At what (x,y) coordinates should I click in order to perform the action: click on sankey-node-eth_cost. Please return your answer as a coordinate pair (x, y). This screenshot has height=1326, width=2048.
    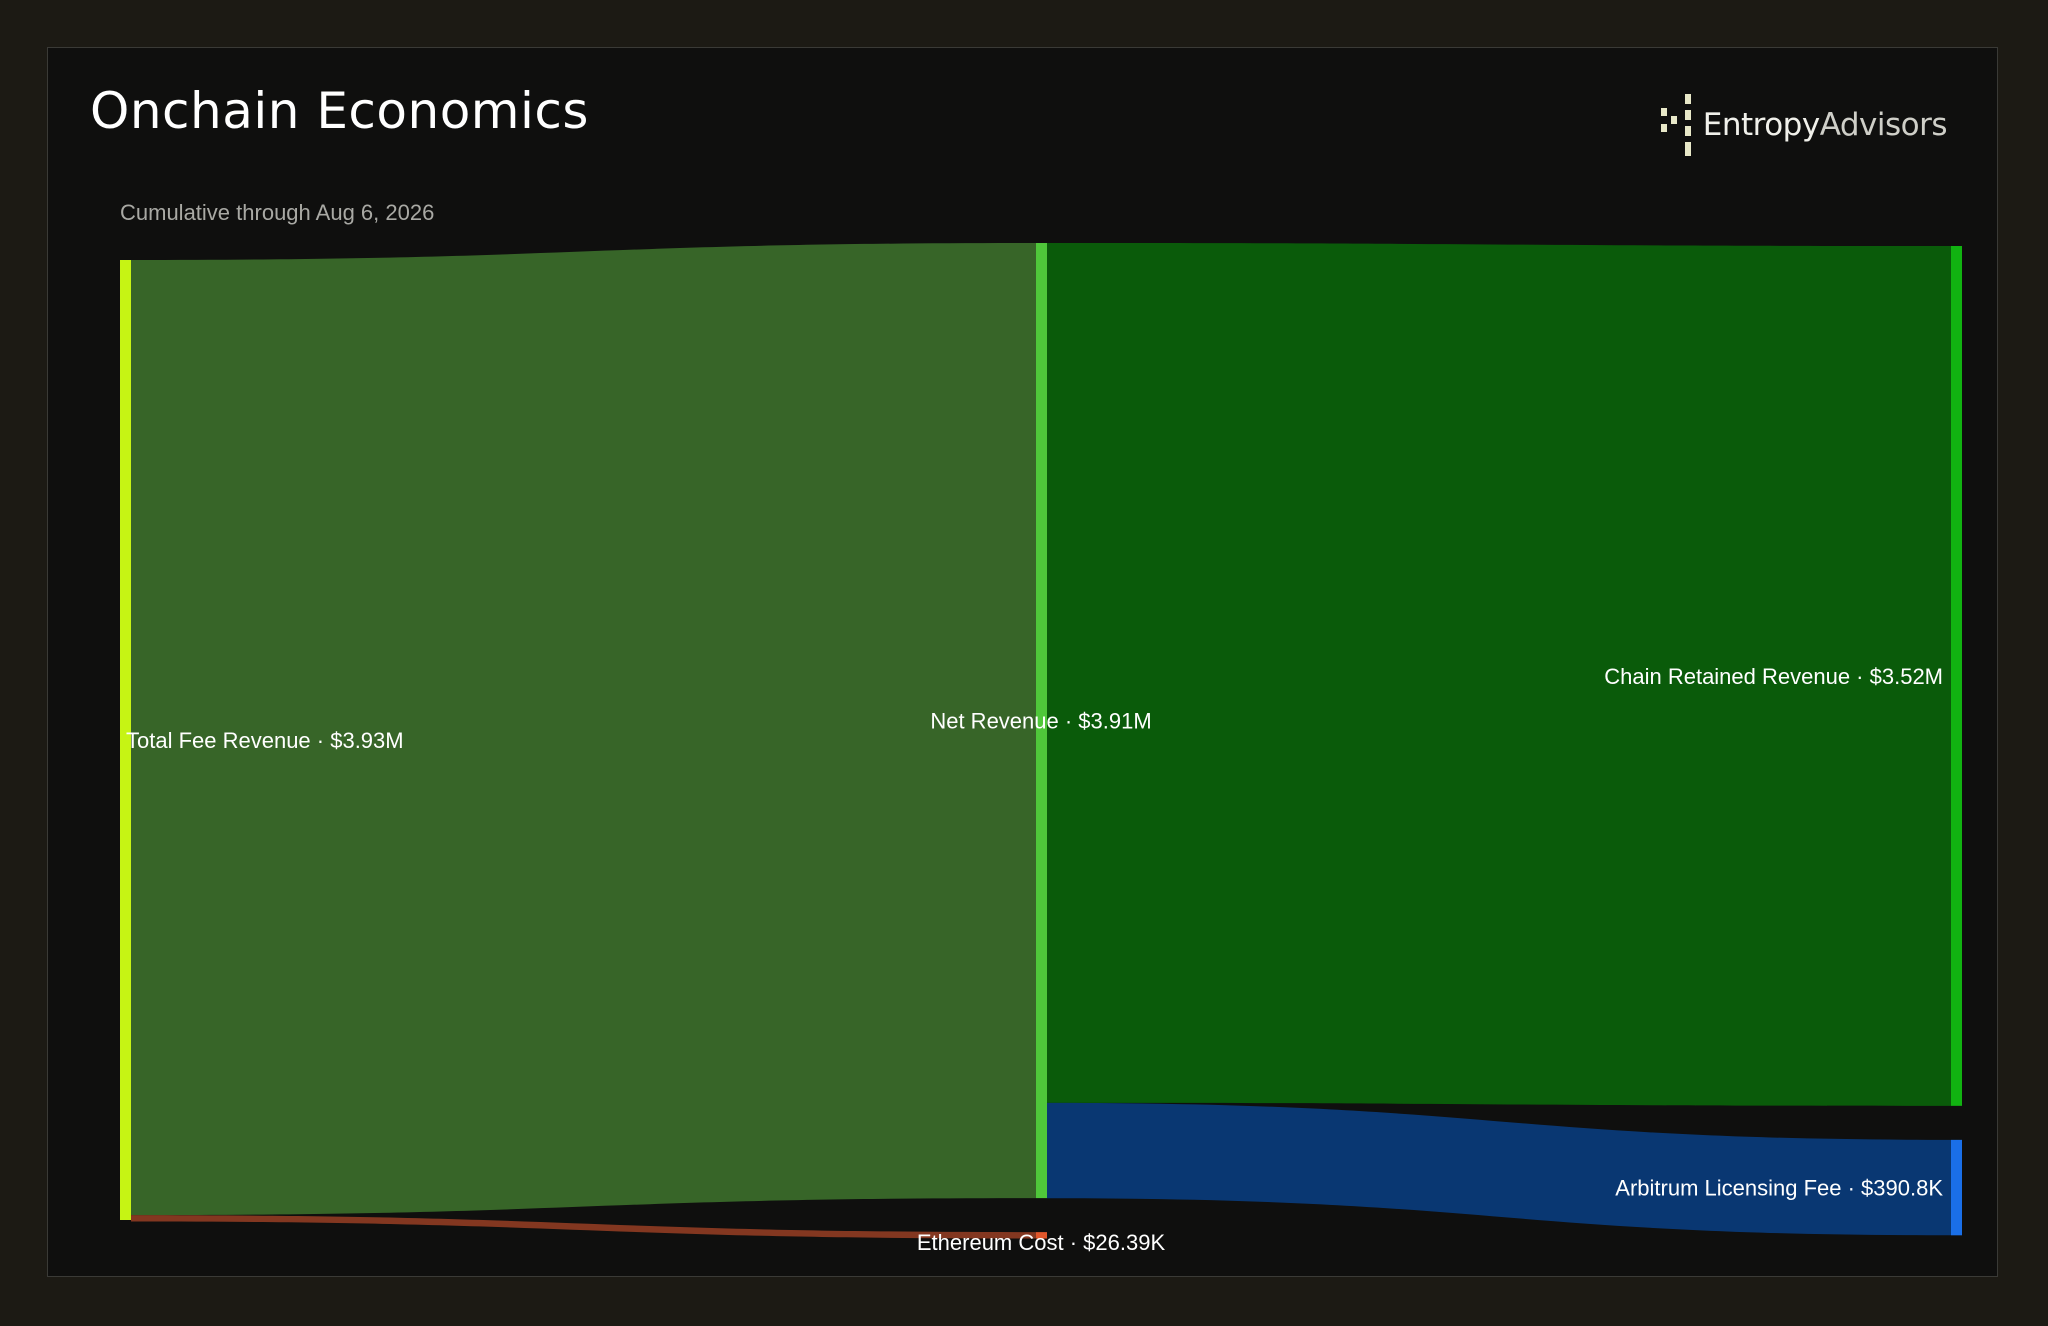
    Looking at the image, I should click on (1041, 1235).